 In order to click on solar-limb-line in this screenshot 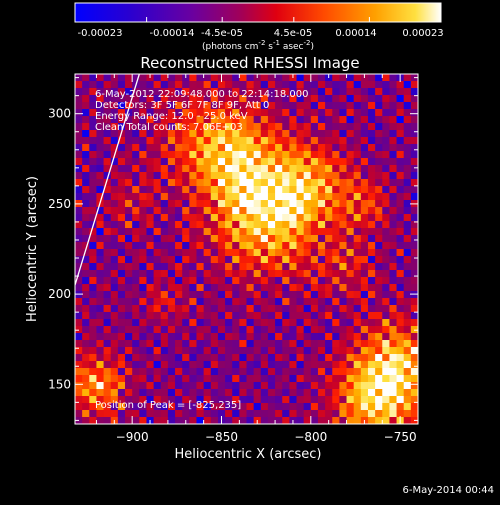, I will do `click(107, 180)`.